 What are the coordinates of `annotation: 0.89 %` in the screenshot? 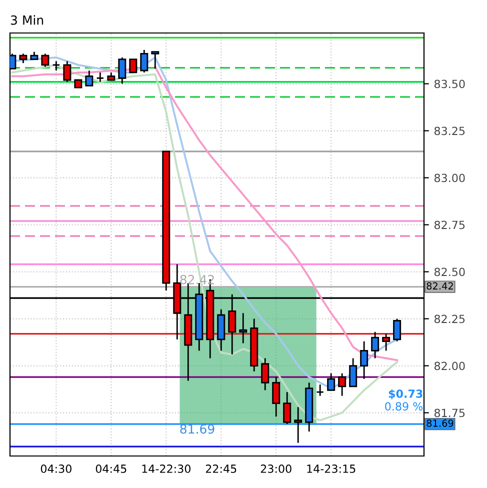 It's located at (404, 406).